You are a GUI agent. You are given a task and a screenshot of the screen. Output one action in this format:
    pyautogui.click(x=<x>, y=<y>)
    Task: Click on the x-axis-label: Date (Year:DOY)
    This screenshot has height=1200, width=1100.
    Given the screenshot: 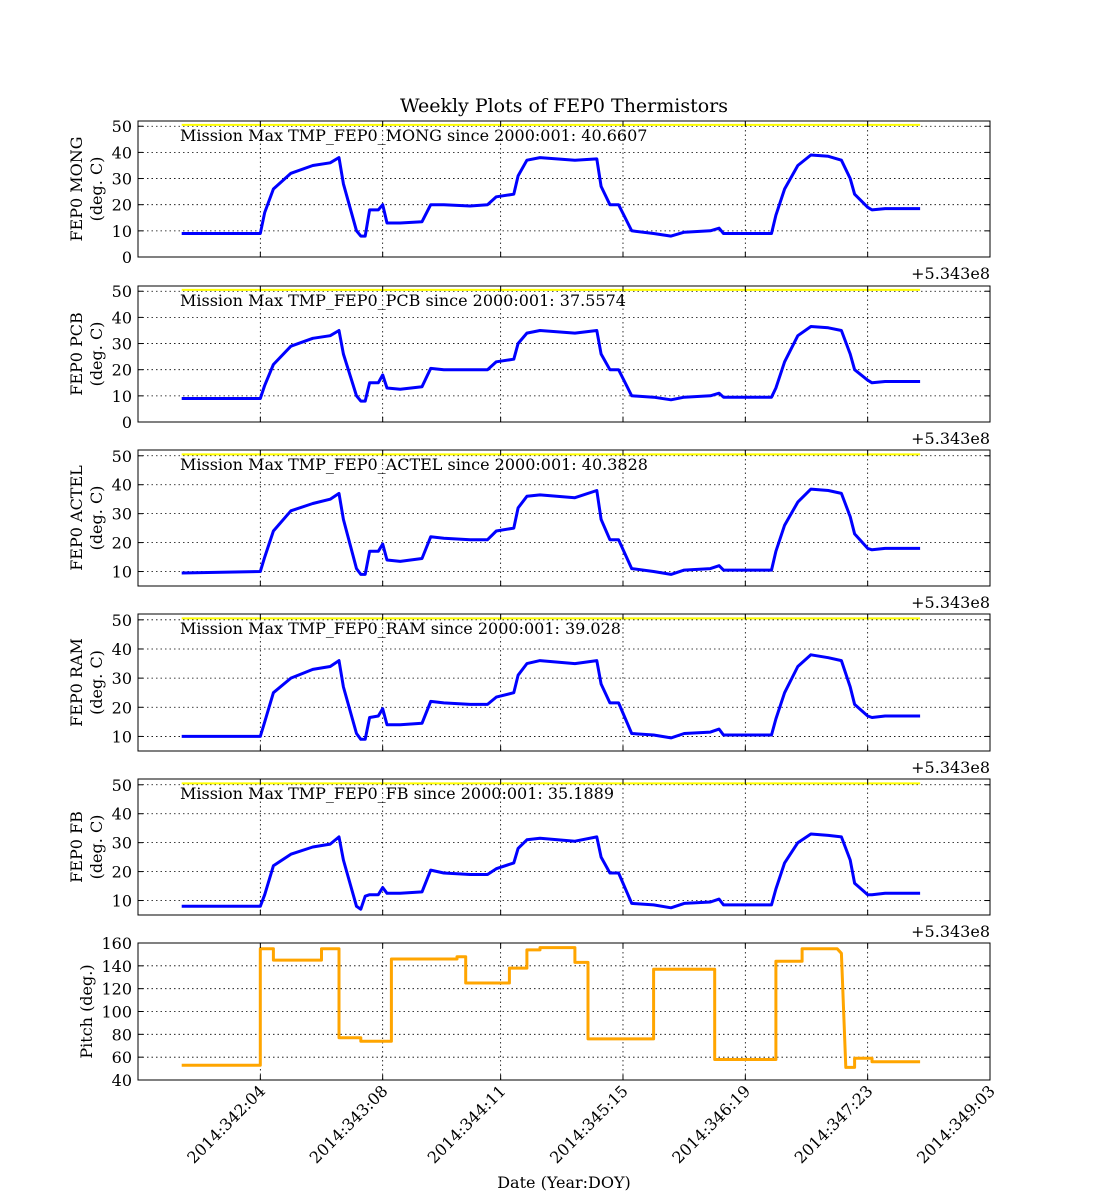 What is the action you would take?
    pyautogui.click(x=564, y=1182)
    